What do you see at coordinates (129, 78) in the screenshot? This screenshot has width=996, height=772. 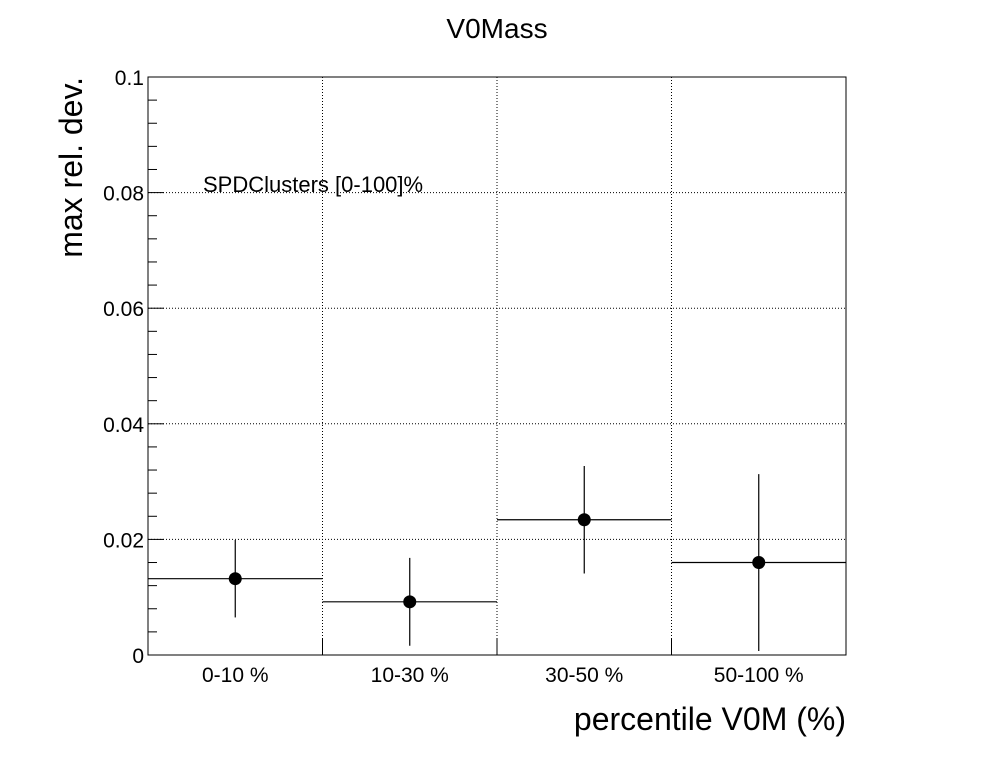 I see `y-tick-label: 0.1` at bounding box center [129, 78].